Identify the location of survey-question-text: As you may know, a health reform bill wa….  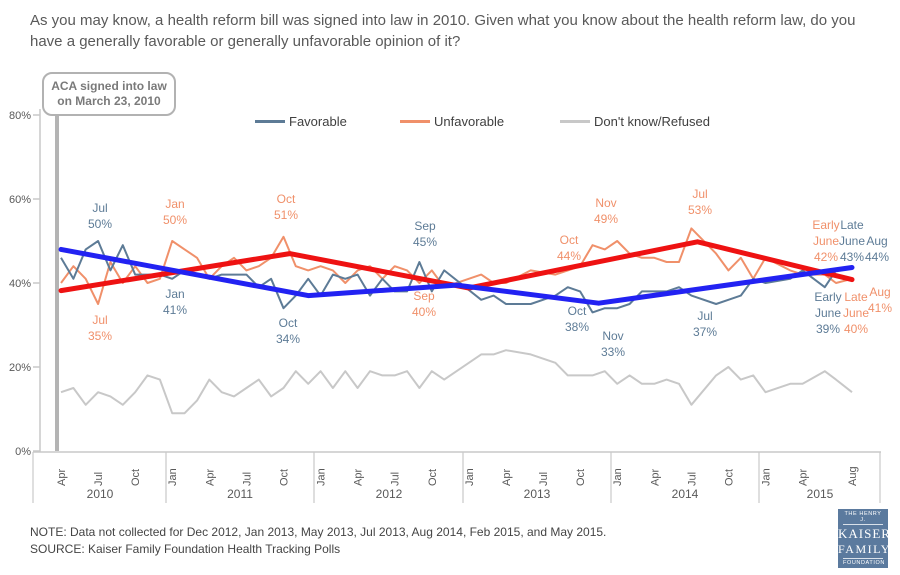
(443, 31).